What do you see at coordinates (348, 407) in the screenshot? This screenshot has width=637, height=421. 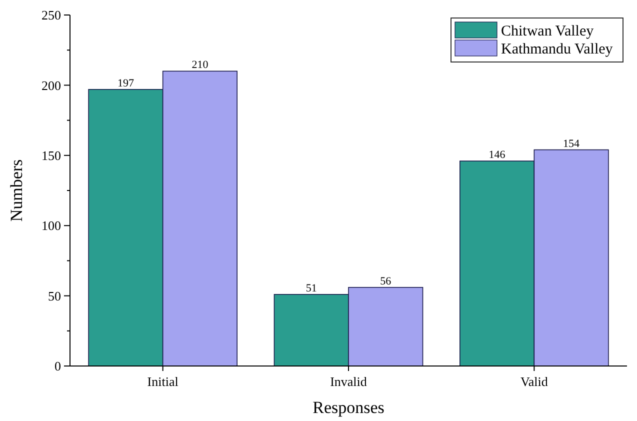 I see `x-axis-title: Responses` at bounding box center [348, 407].